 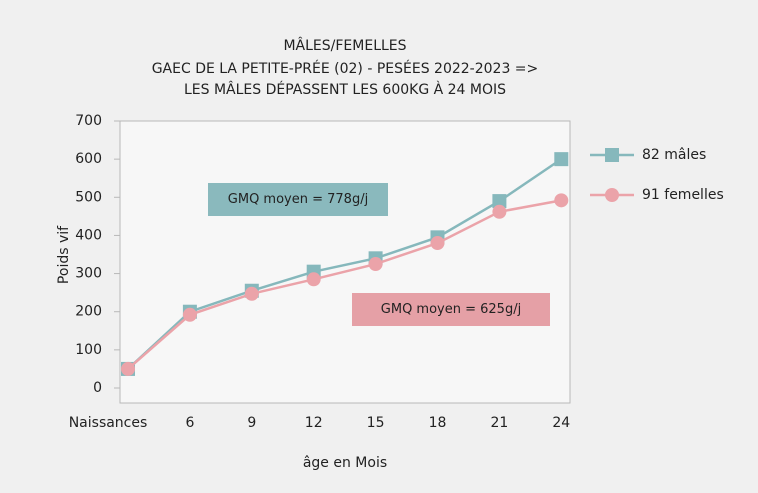 I want to click on x-tick-label: 21, so click(x=499, y=423).